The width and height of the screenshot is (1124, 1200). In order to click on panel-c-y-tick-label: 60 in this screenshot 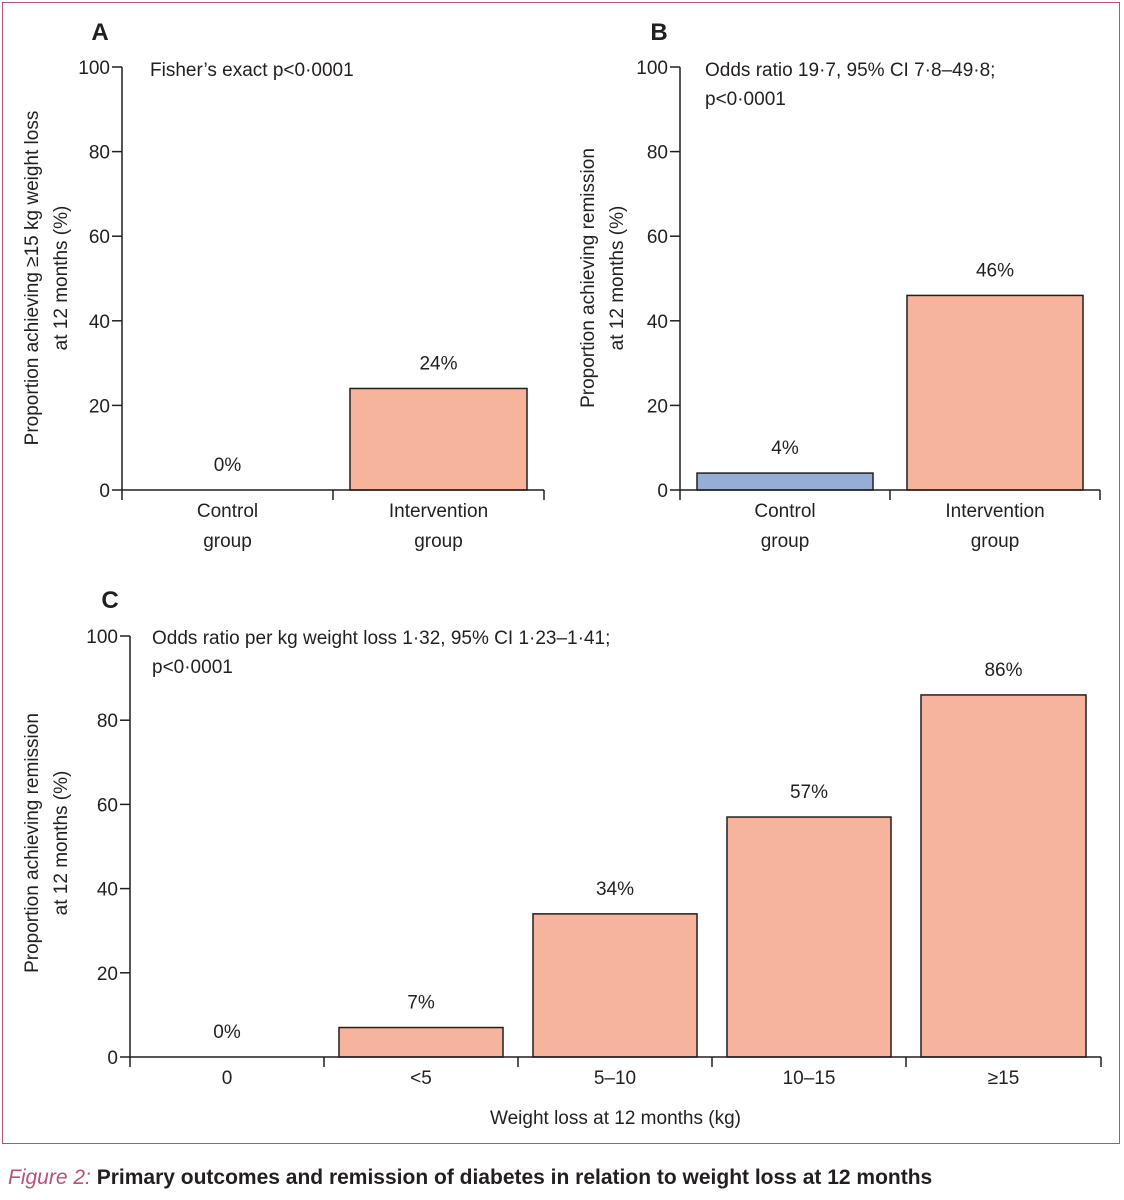, I will do `click(107, 805)`.